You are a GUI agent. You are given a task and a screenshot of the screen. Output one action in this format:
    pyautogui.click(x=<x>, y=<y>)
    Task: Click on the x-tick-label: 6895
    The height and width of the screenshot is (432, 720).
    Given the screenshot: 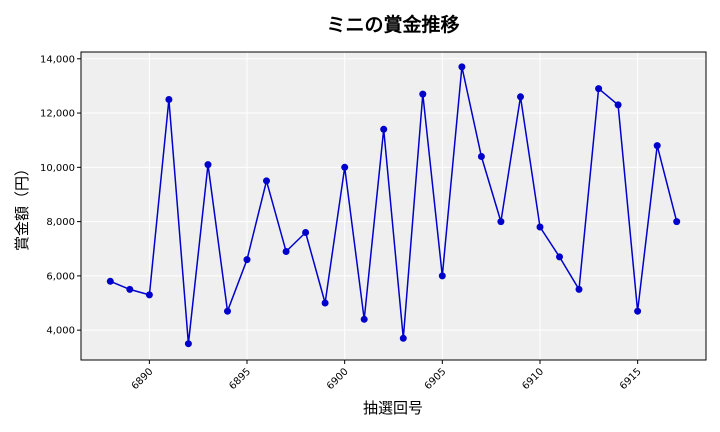 What is the action you would take?
    pyautogui.click(x=240, y=379)
    